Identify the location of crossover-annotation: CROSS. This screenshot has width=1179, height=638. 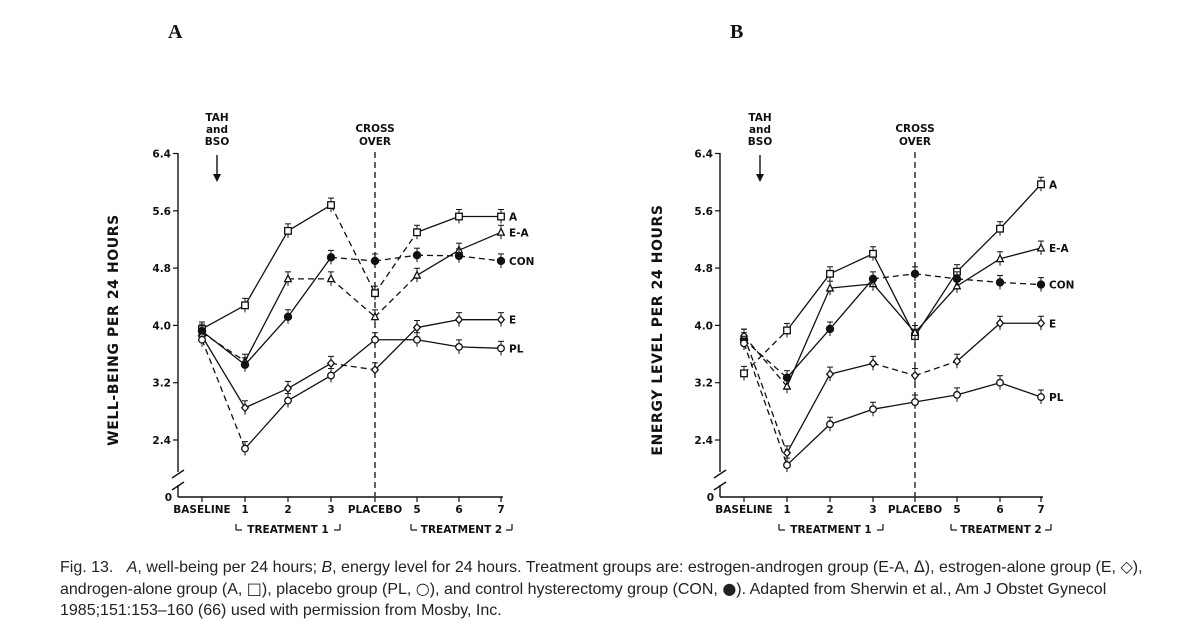
(914, 129).